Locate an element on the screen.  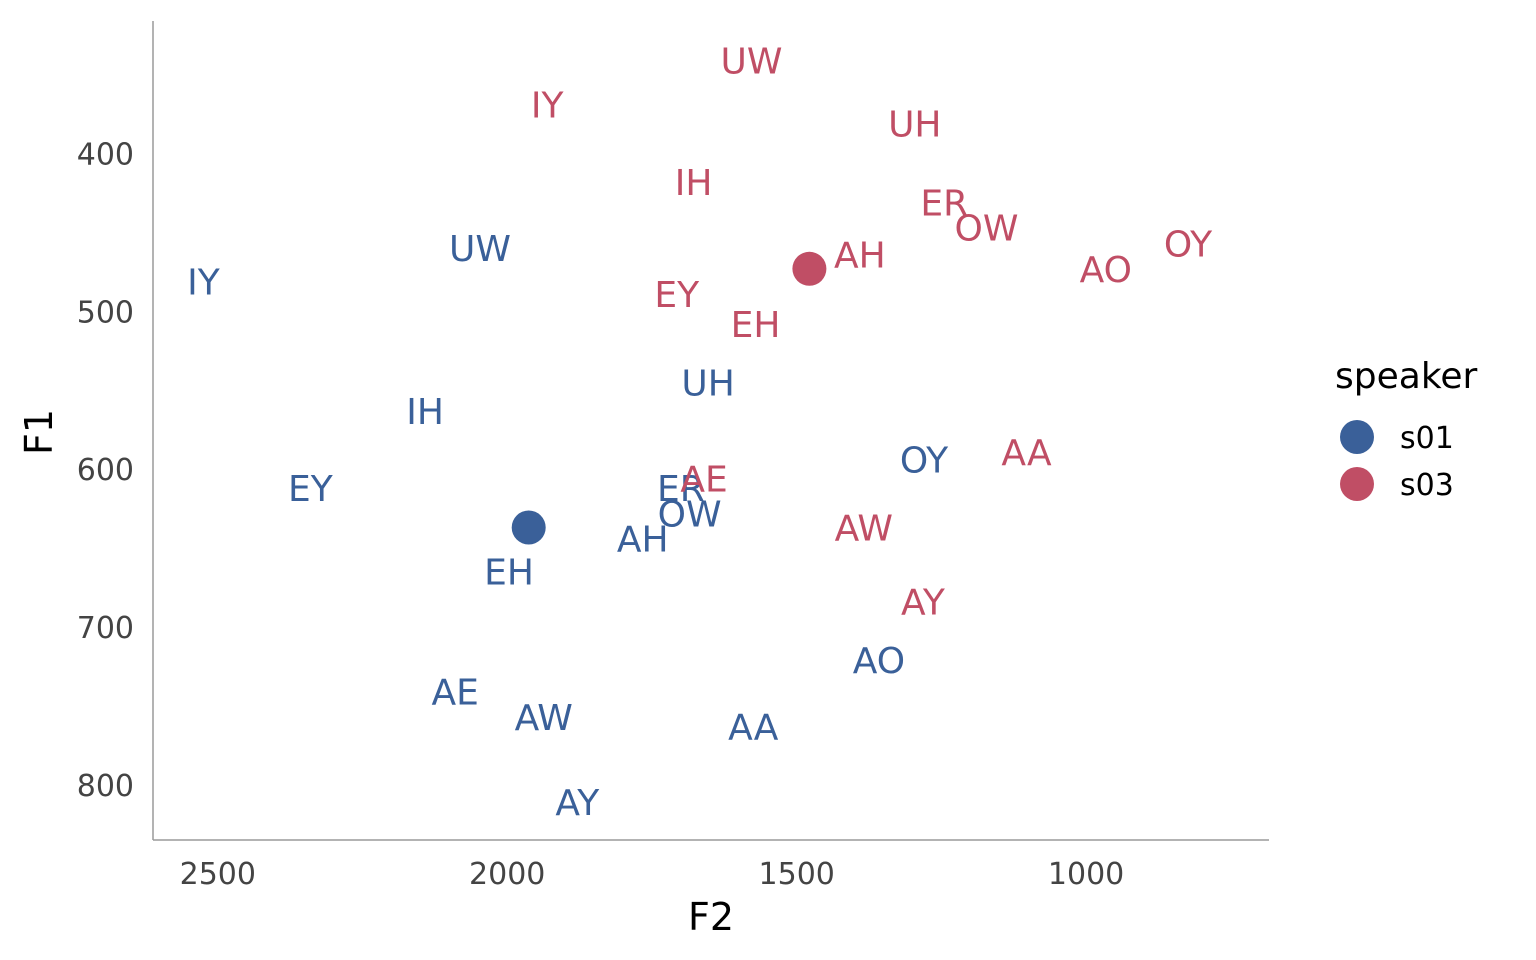
vowel-label-s01: AE is located at coordinates (455, 693).